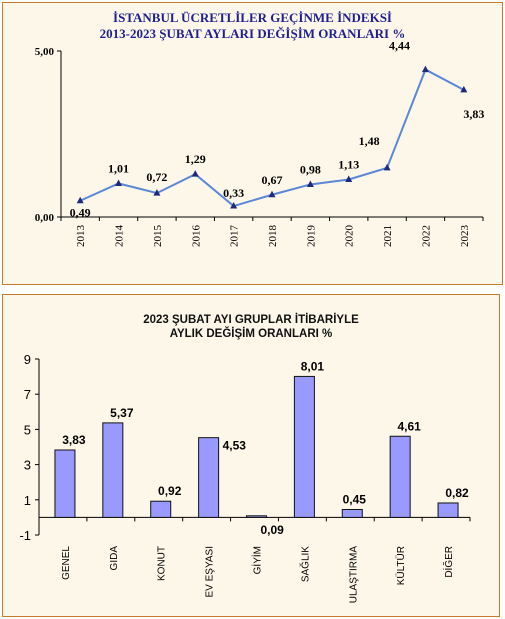  I want to click on x-tick-label: 2015, so click(158, 236).